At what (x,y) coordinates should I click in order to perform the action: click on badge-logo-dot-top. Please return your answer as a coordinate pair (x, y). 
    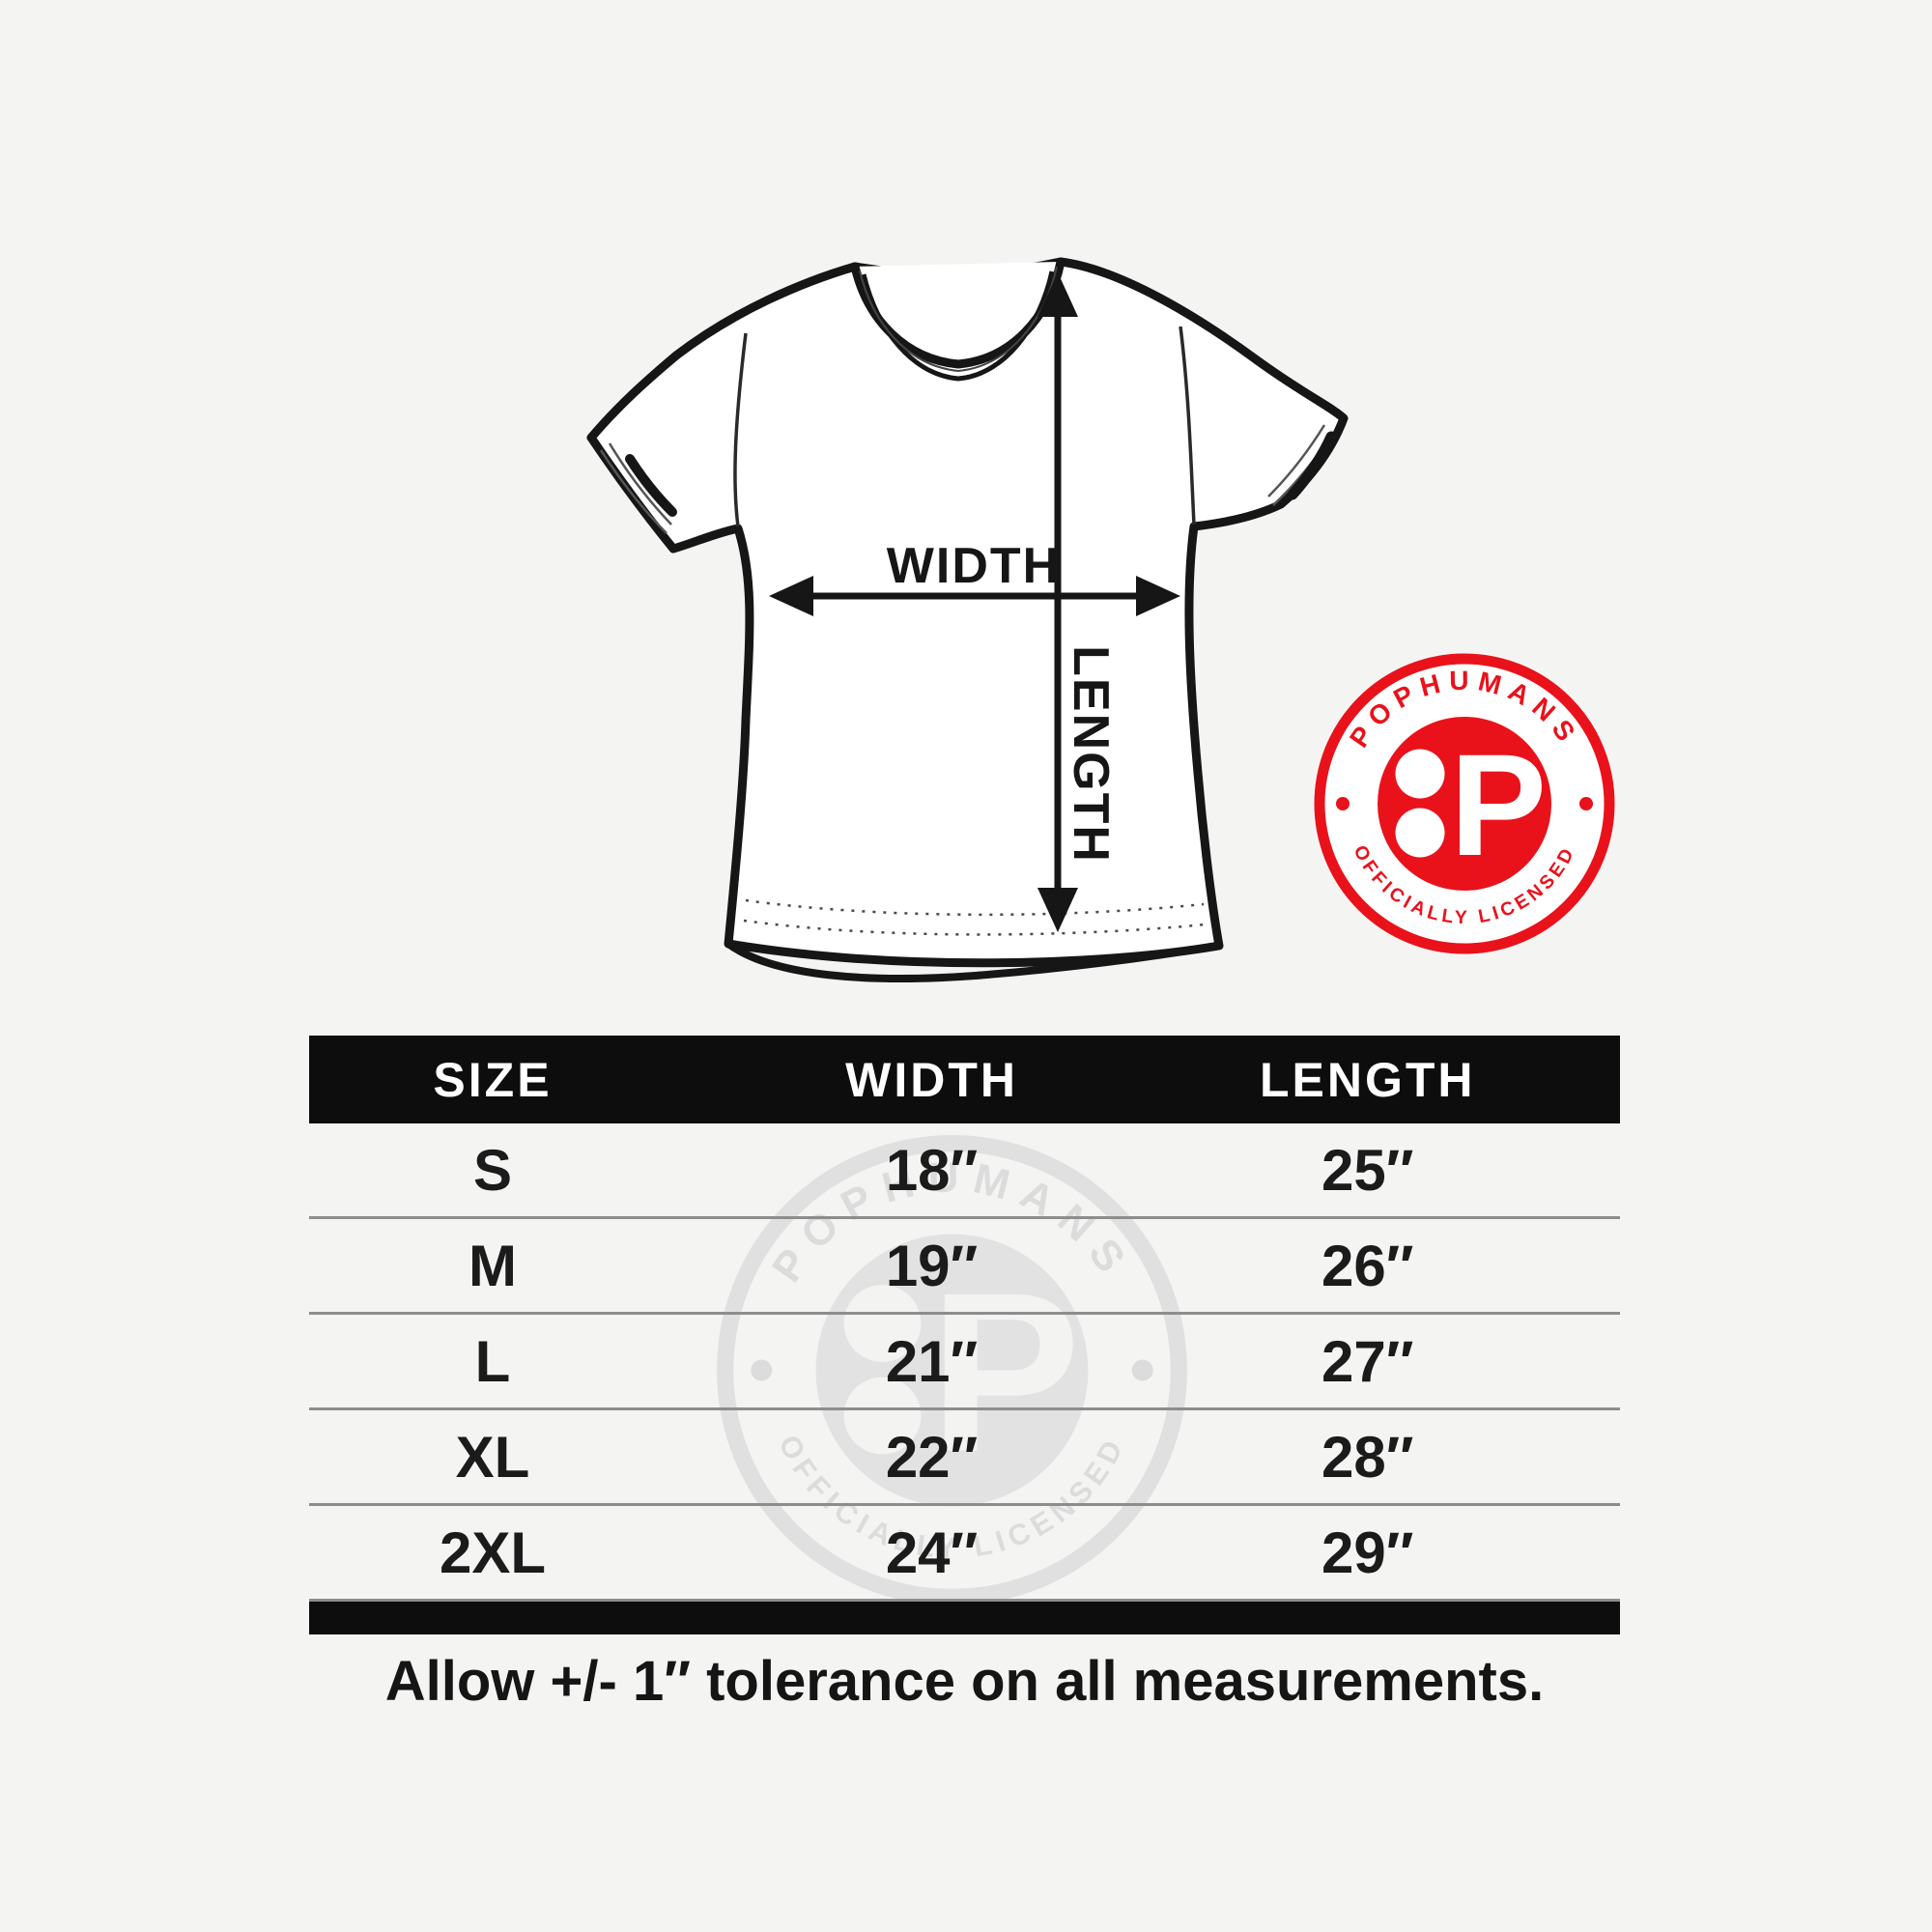
    Looking at the image, I should click on (1420, 774).